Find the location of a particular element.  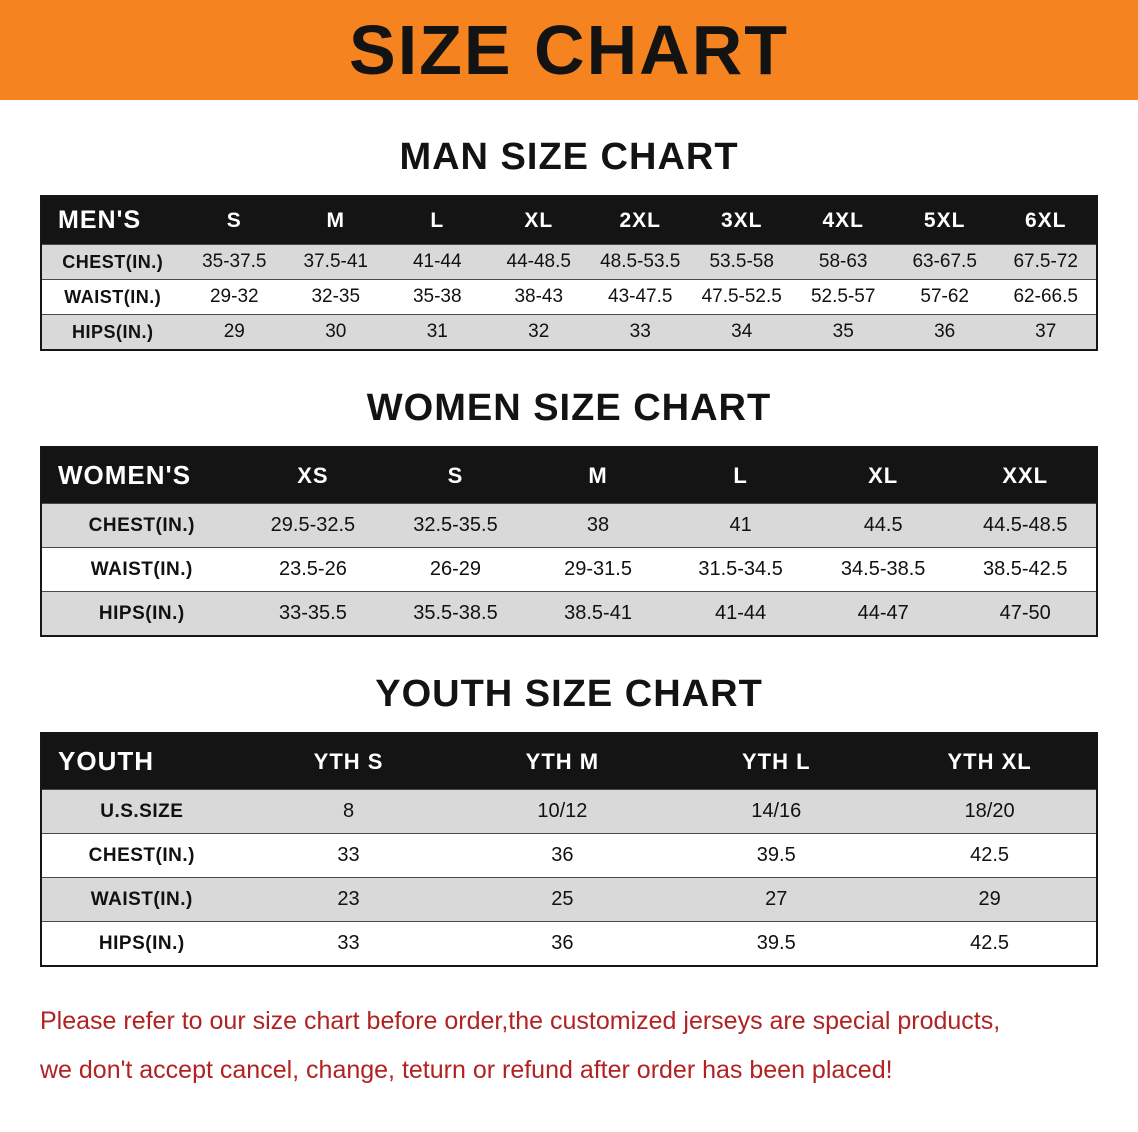

size-column-header: YTH L is located at coordinates (776, 761).